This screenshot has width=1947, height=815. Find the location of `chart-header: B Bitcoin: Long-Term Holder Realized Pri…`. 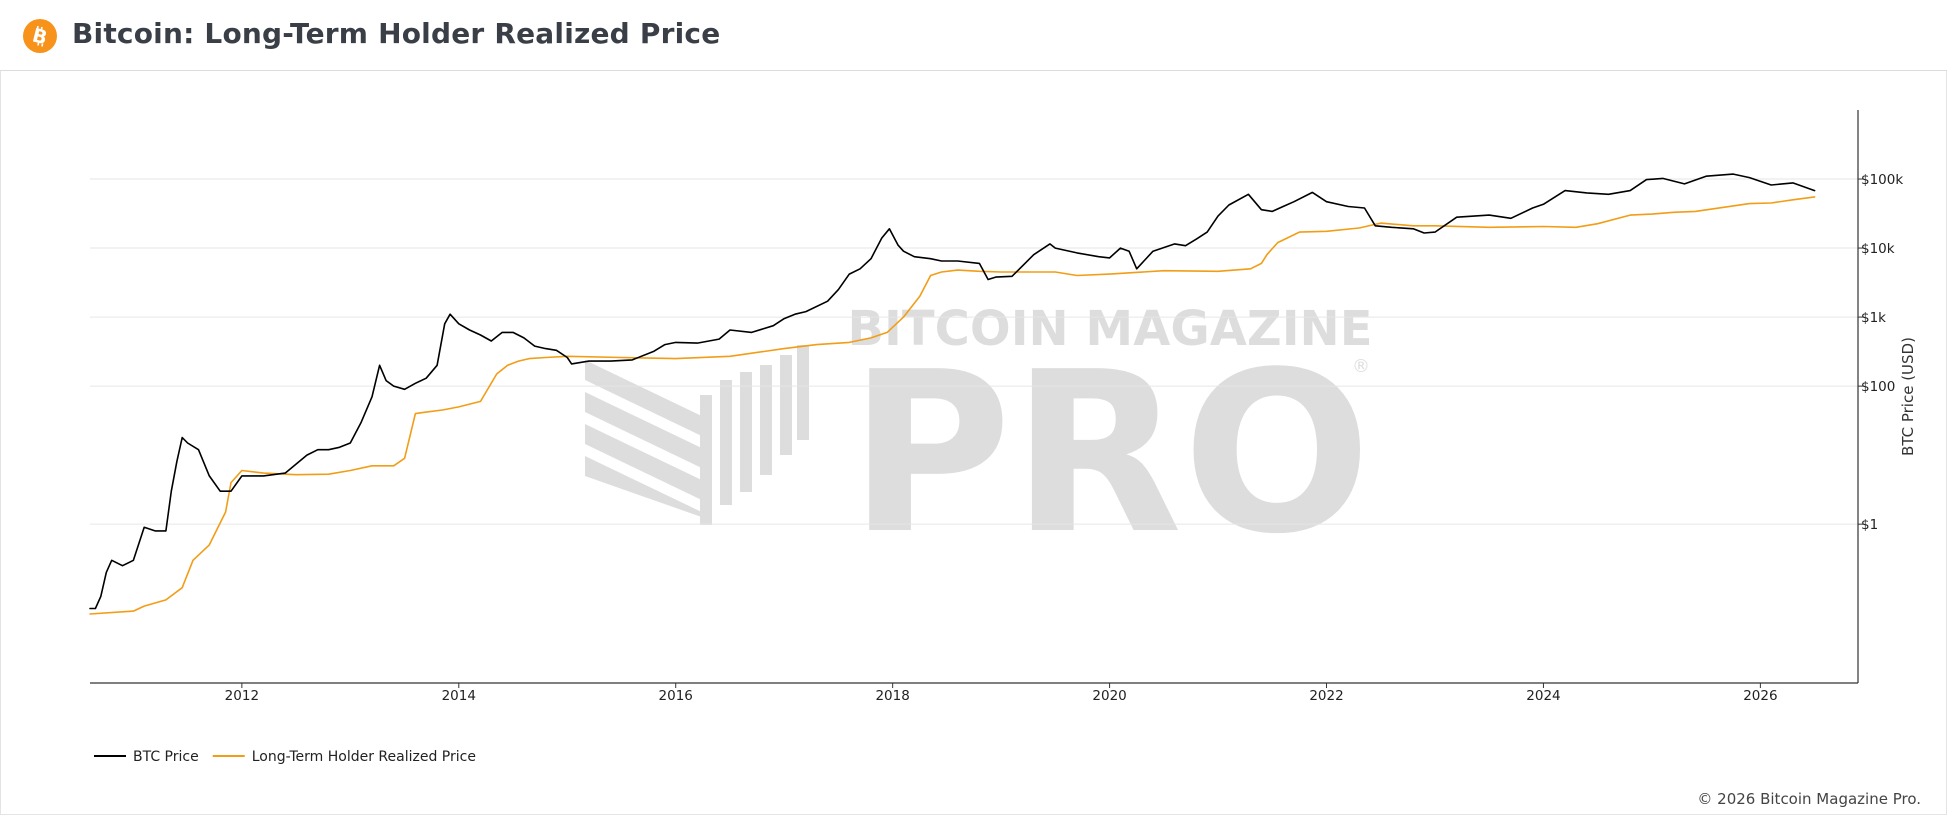

chart-header: B Bitcoin: Long-Term Holder Realized Pri… is located at coordinates (973, 35).